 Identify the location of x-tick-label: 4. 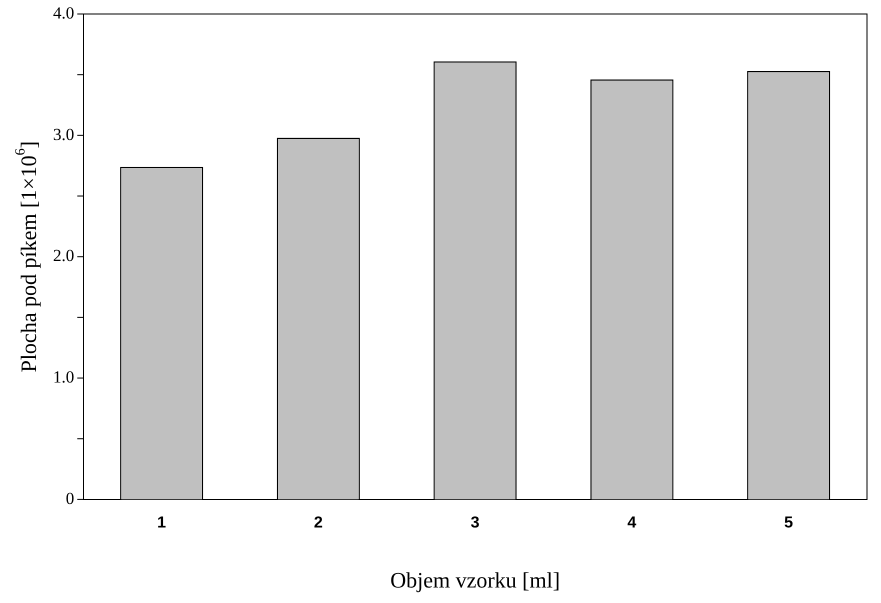
(631, 523).